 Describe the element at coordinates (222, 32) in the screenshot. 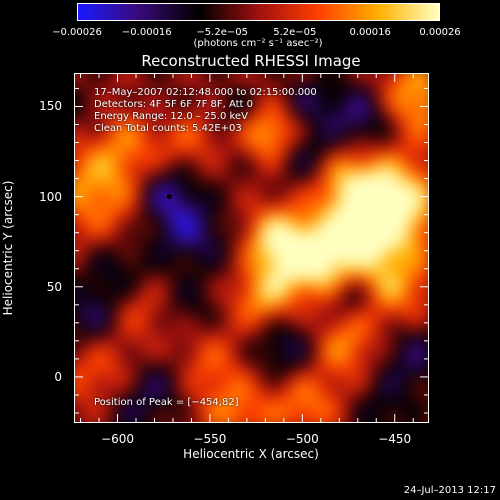

I see `colorbar-tick-label: −5.2e−05` at that location.